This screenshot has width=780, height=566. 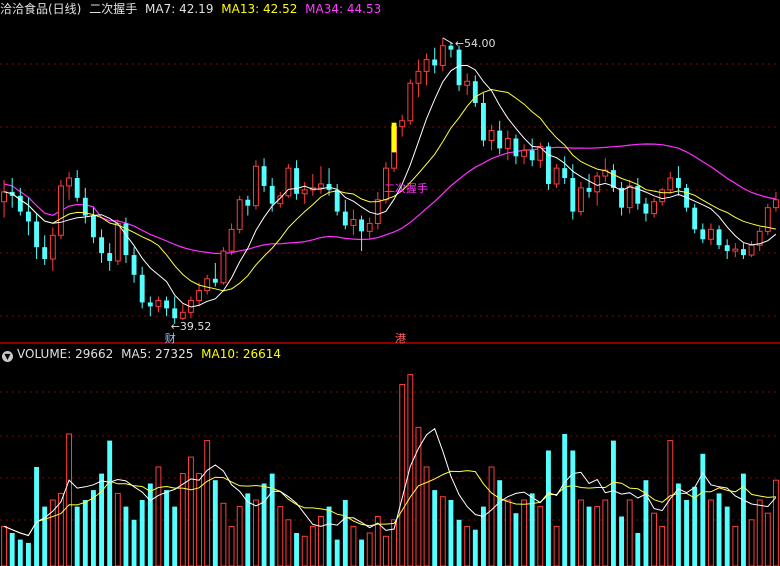 What do you see at coordinates (113, 9) in the screenshot?
I see `indicator-name: 二次握手` at bounding box center [113, 9].